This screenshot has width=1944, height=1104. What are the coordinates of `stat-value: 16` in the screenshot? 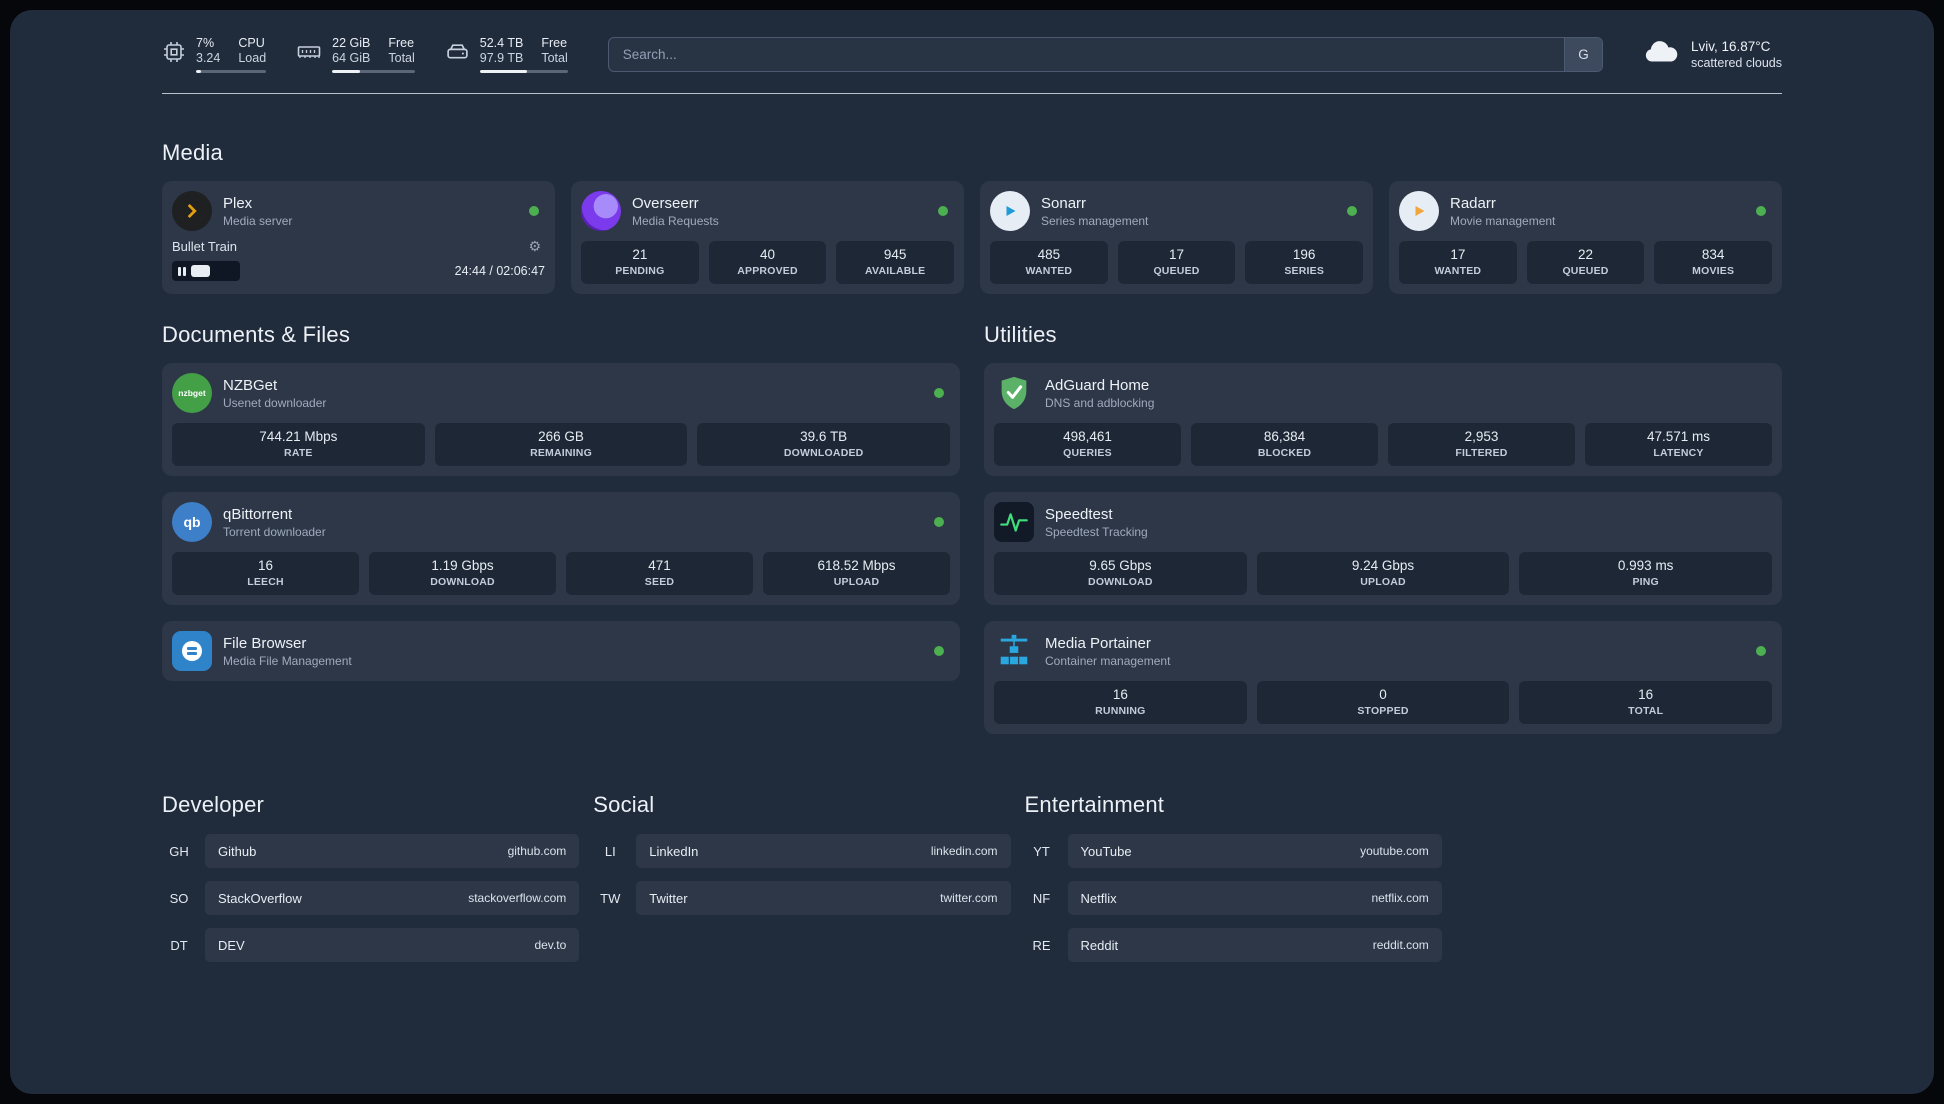 It's located at (1120, 694).